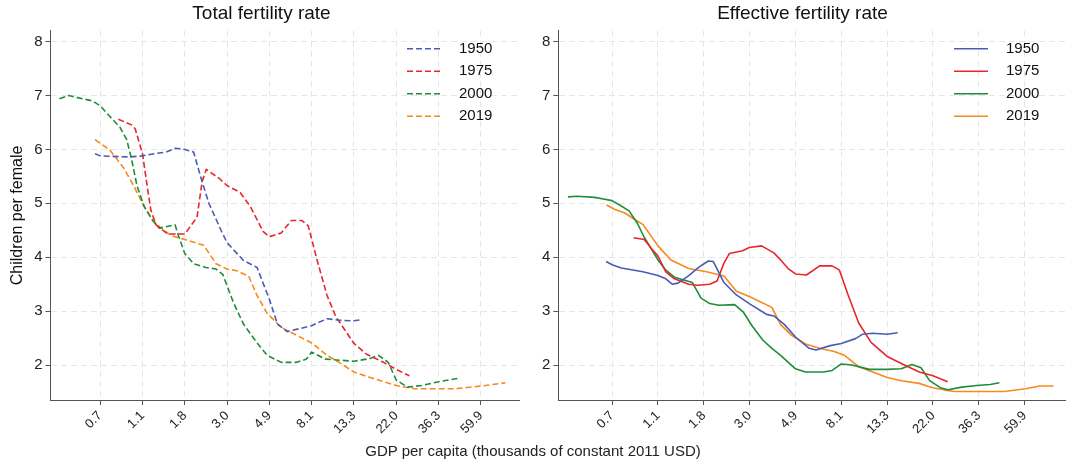 This screenshot has width=1066, height=474. I want to click on chart-title: Effective fertility rate, so click(802, 12).